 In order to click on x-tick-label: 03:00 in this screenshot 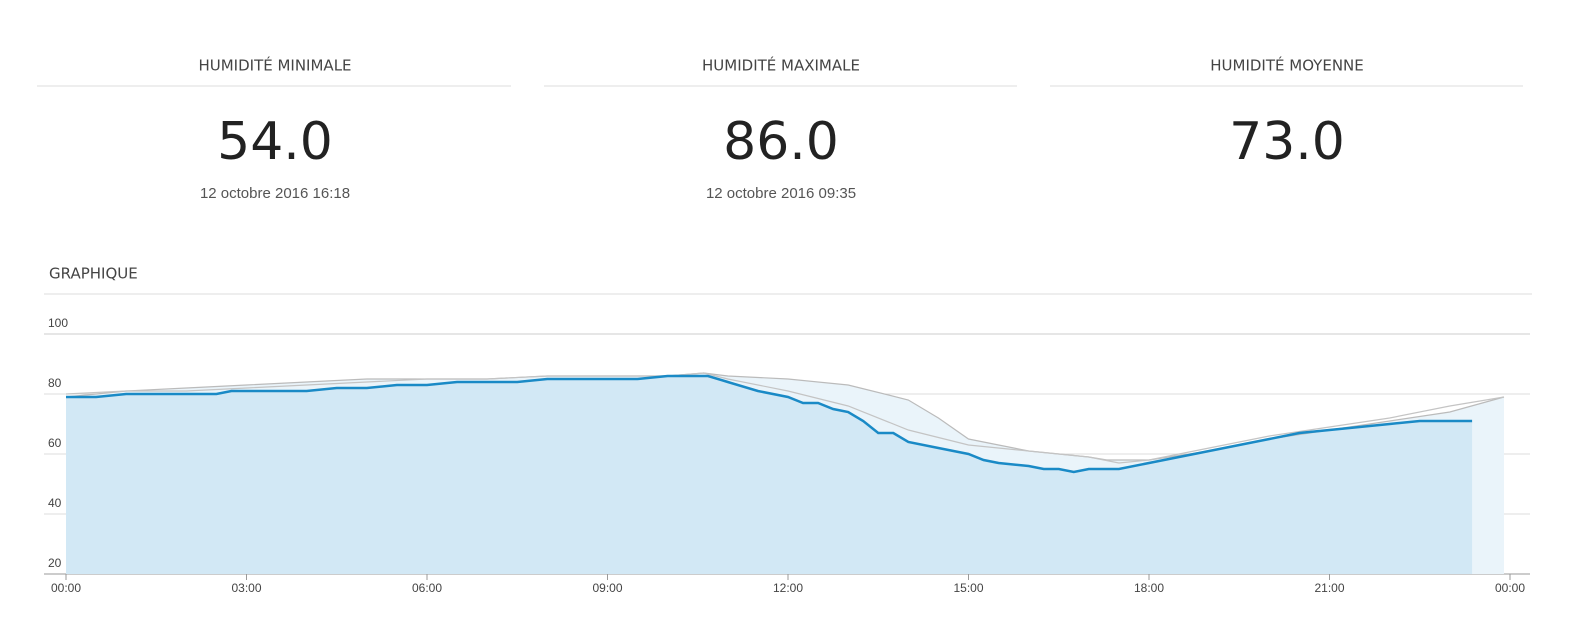, I will do `click(246, 588)`.